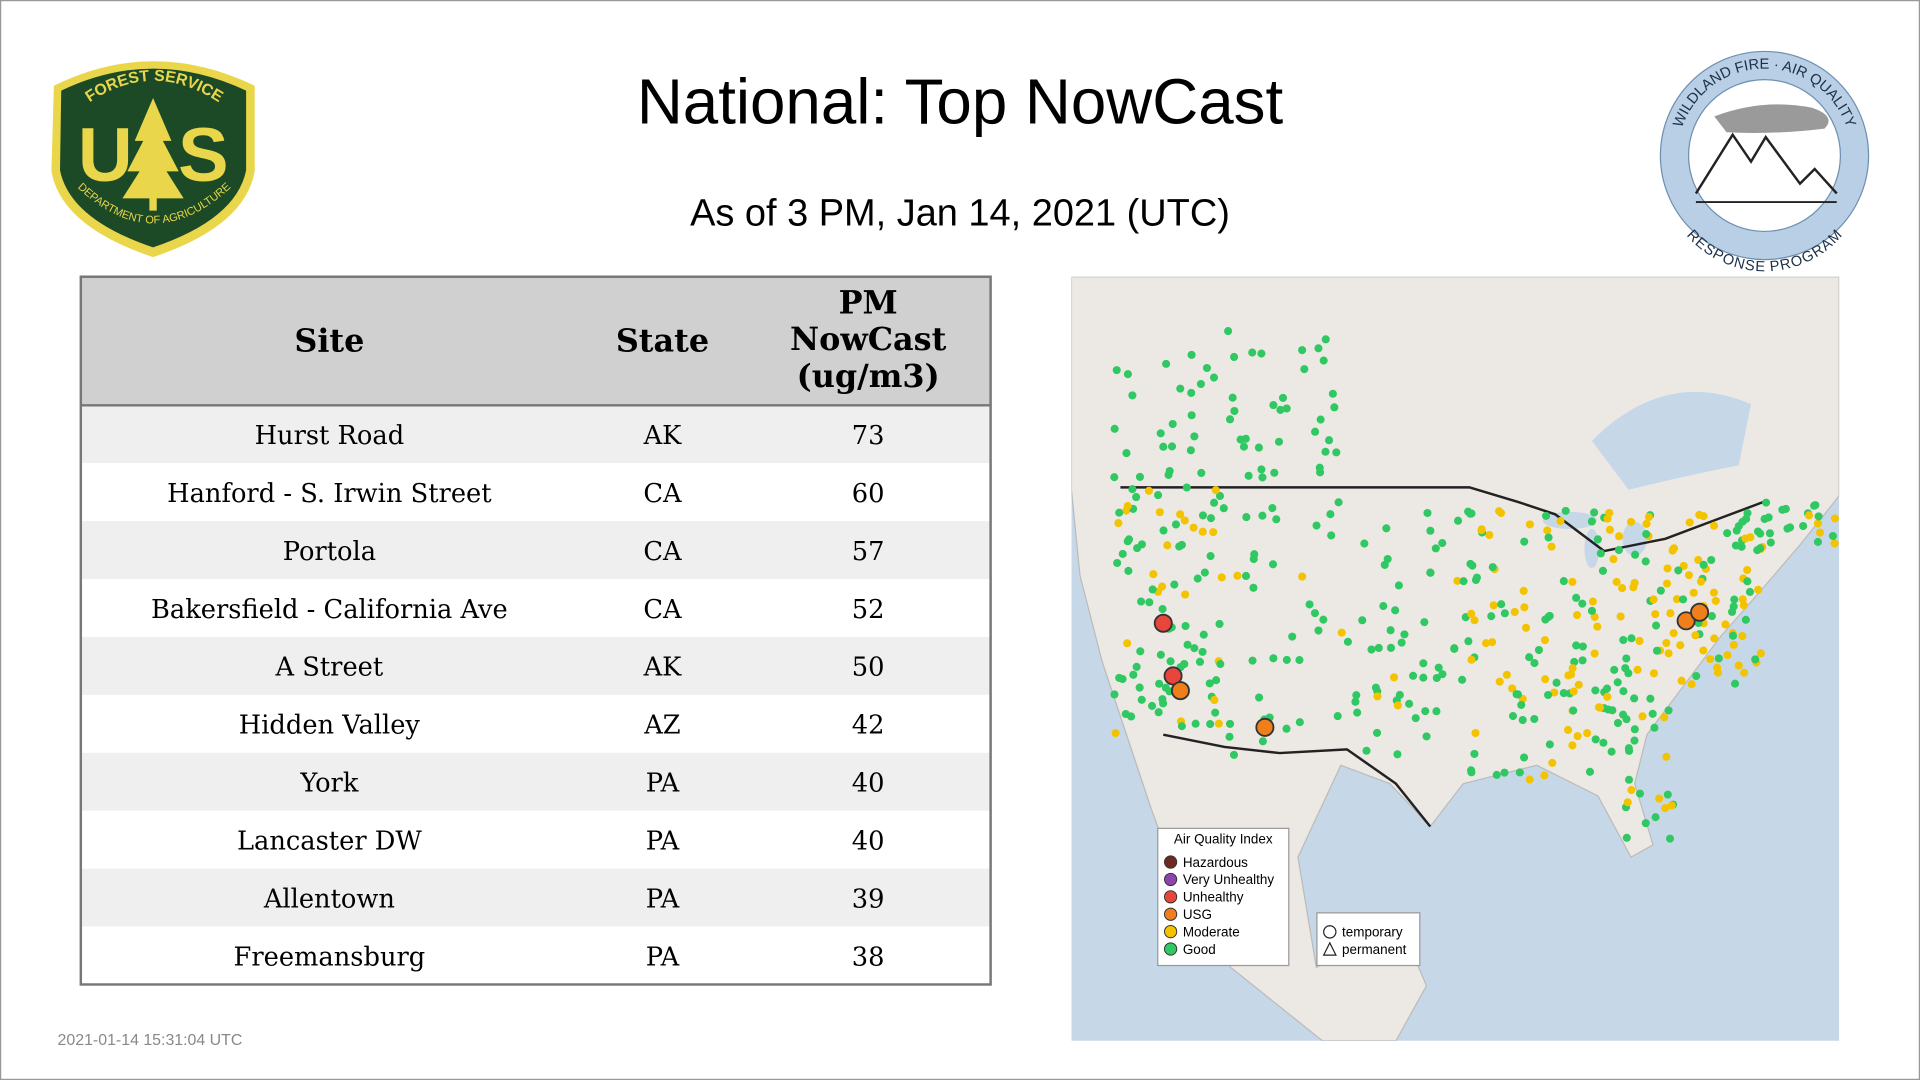  I want to click on cell: 50, so click(868, 668).